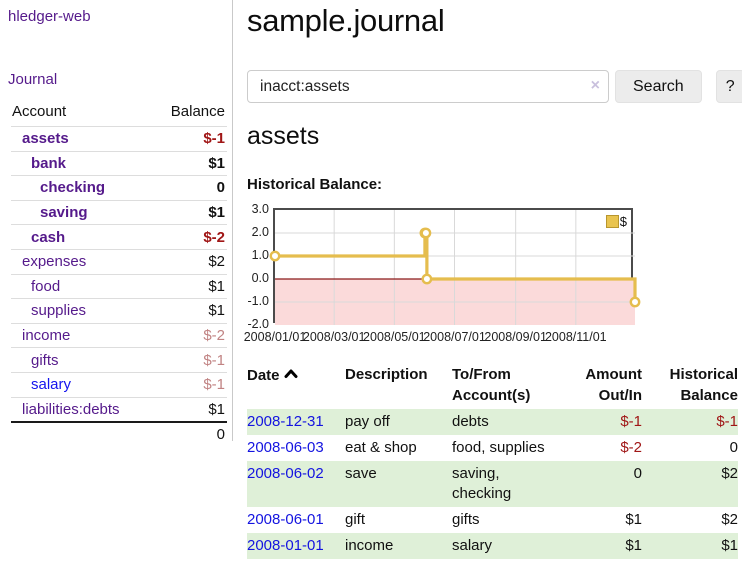 This screenshot has width=742, height=582. I want to click on transaction-description: pay off, so click(398, 422).